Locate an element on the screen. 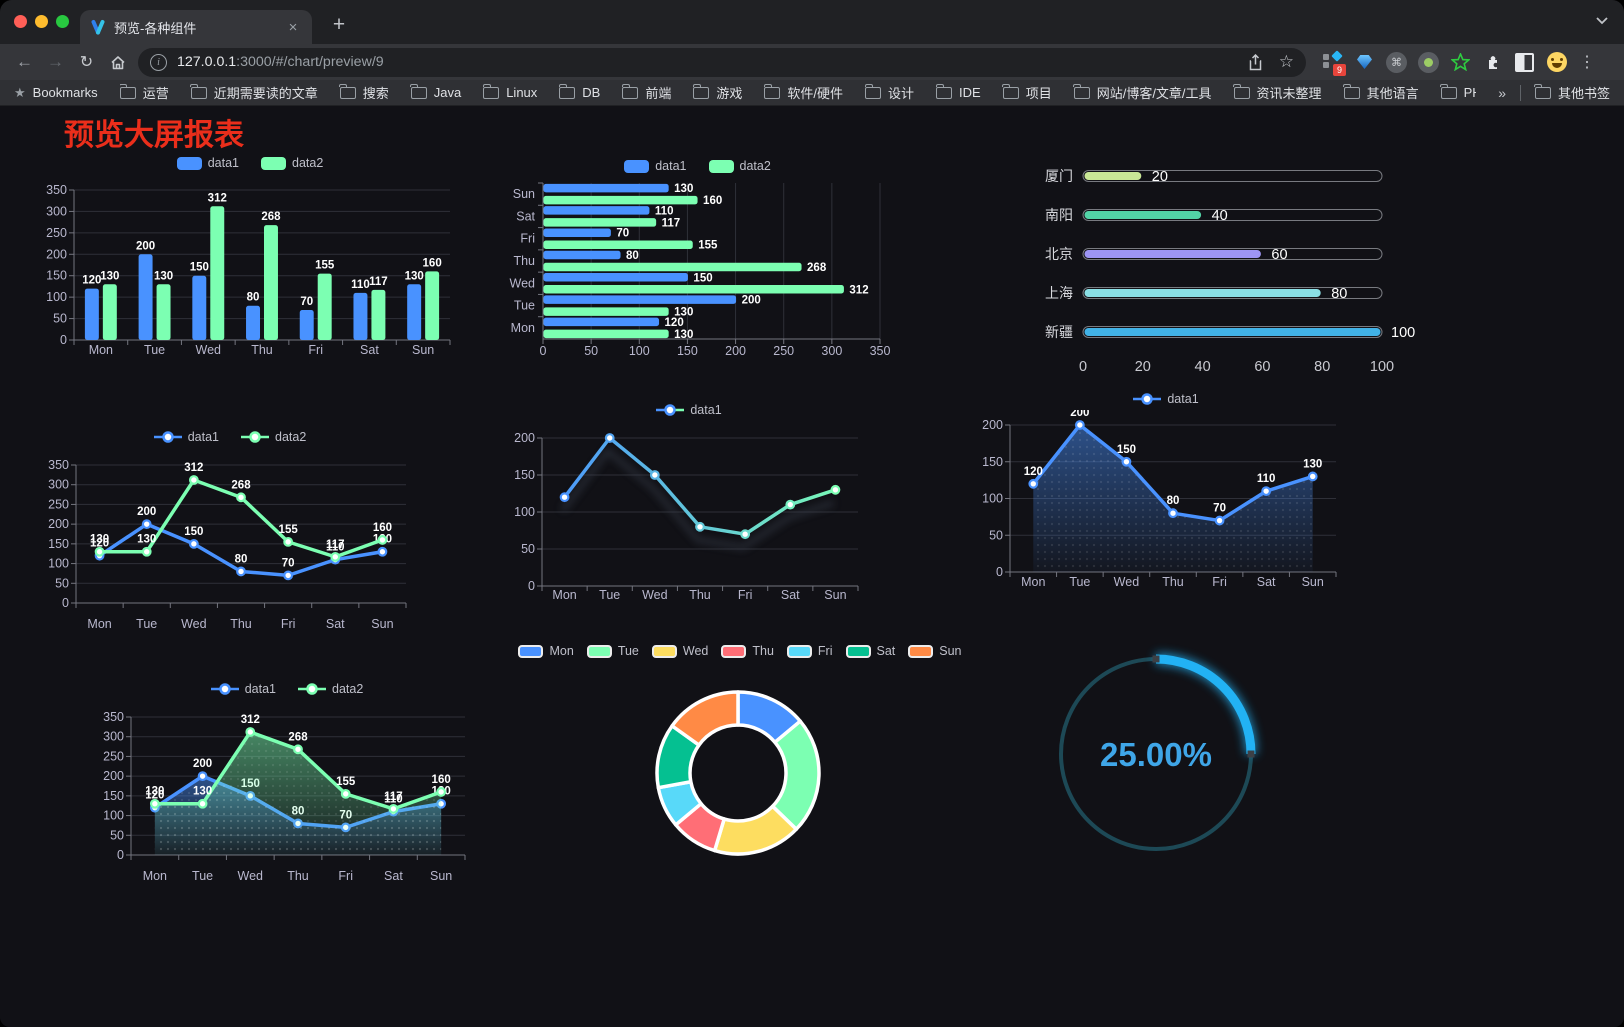 This screenshot has height=1027, width=1624. bookmark-folder: 网站/博客/文章/工具 is located at coordinates (1142, 92).